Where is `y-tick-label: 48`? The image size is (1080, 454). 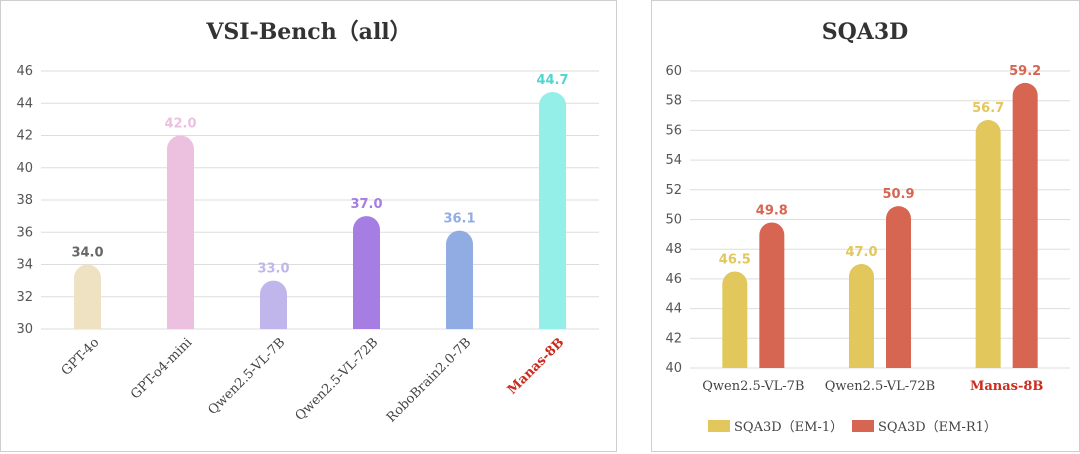 y-tick-label: 48 is located at coordinates (673, 249).